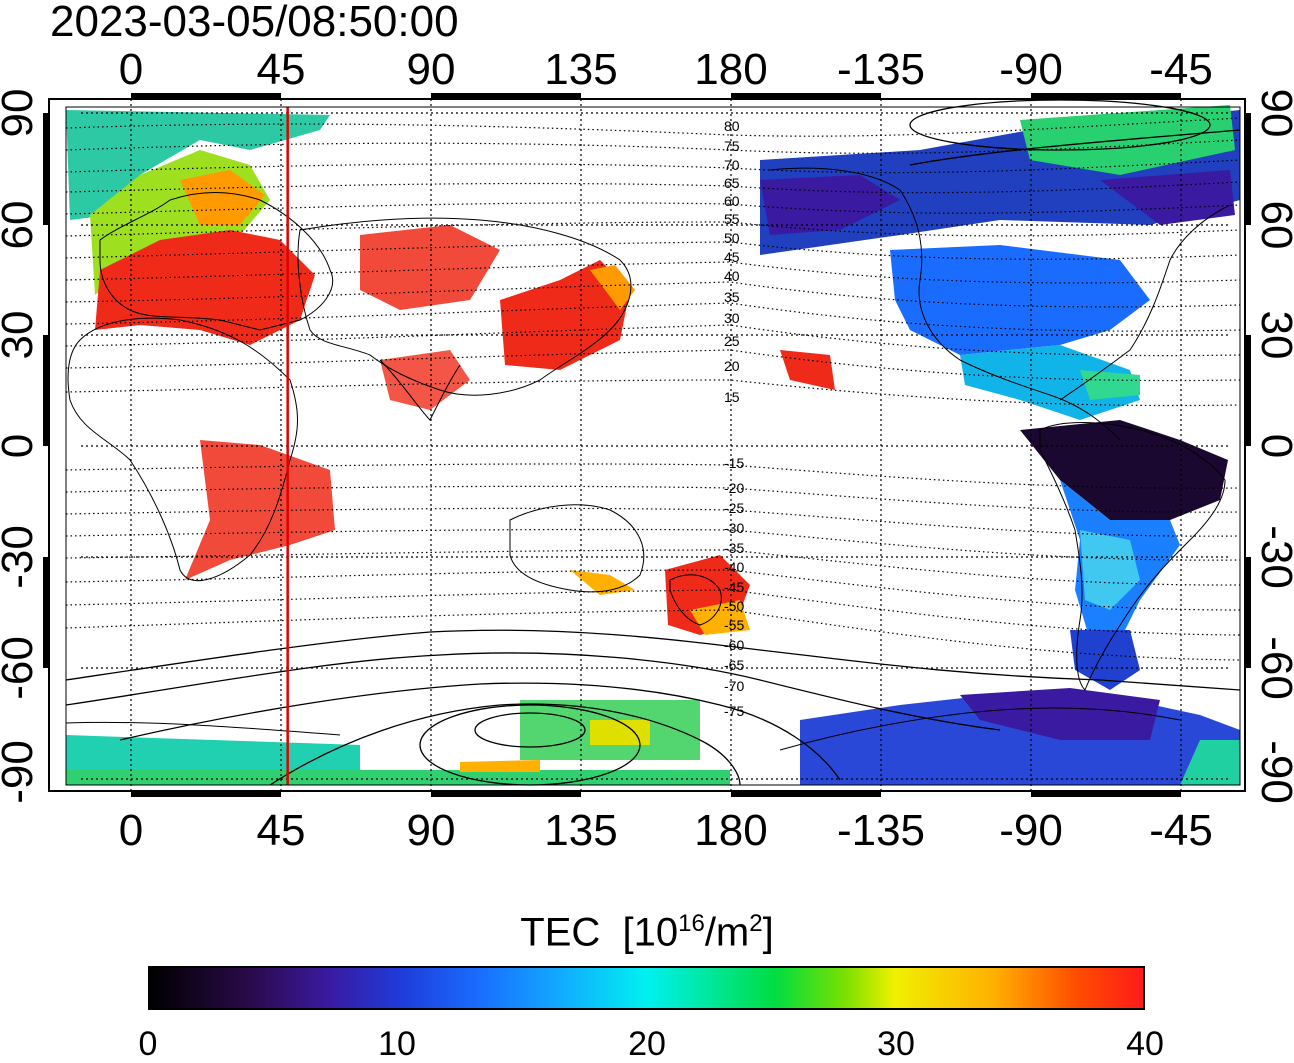 Image resolution: width=1294 pixels, height=1063 pixels. Describe the element at coordinates (430, 267) in the screenshot. I see `tec-region-asia` at that location.